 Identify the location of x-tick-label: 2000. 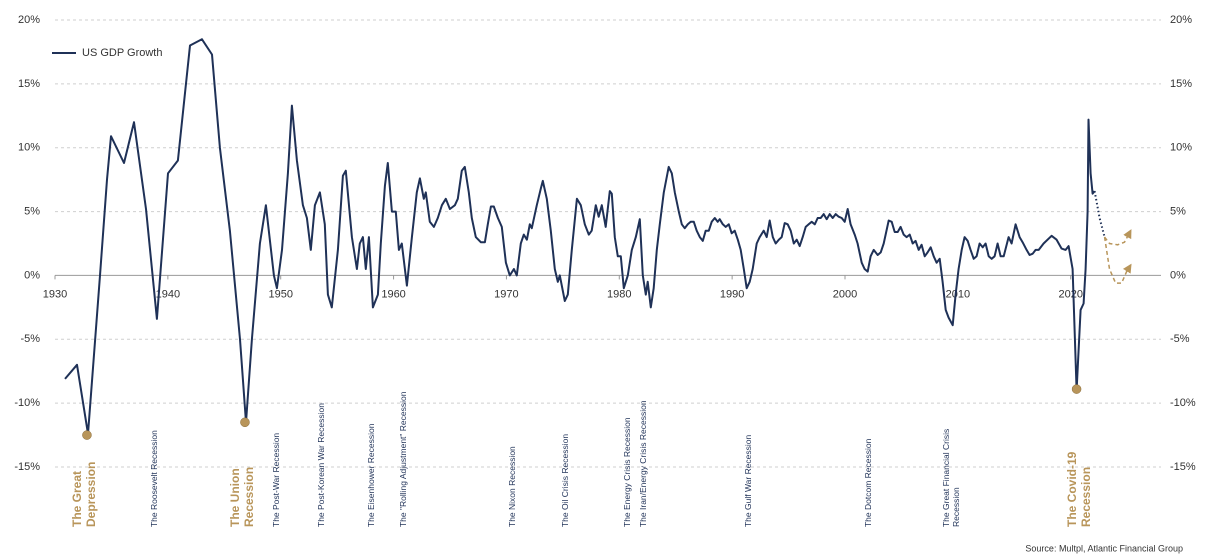
(845, 294).